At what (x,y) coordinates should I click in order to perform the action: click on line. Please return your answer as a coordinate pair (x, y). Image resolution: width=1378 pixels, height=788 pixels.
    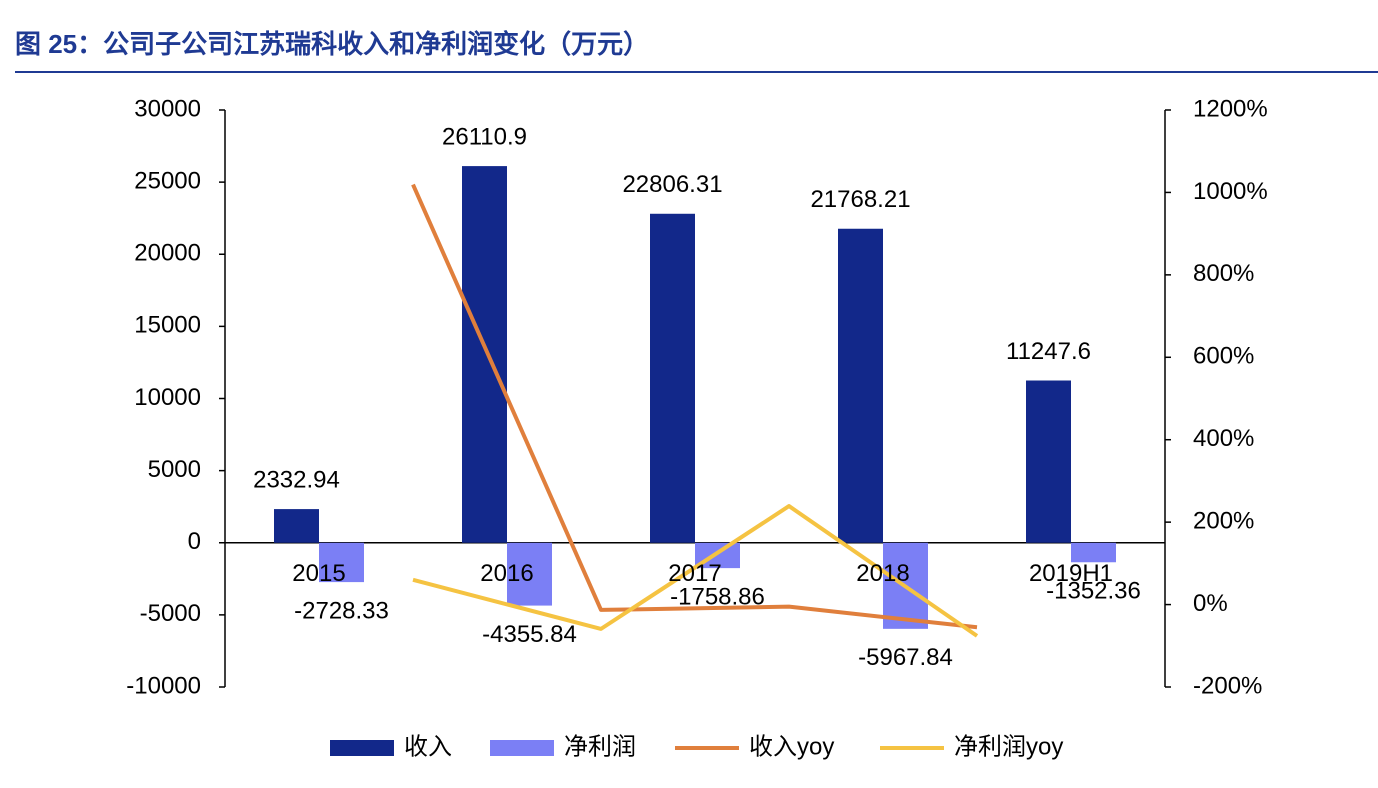
    Looking at the image, I should click on (695, 571).